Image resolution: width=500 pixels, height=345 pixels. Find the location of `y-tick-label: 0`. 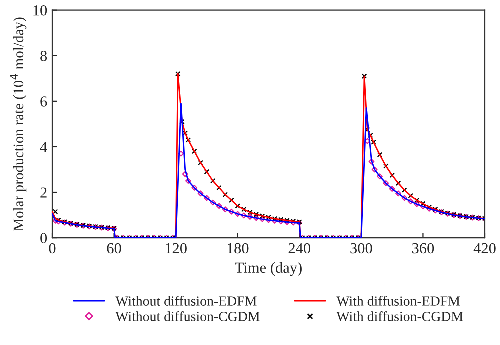

y-tick-label: 0 is located at coordinates (44, 238).